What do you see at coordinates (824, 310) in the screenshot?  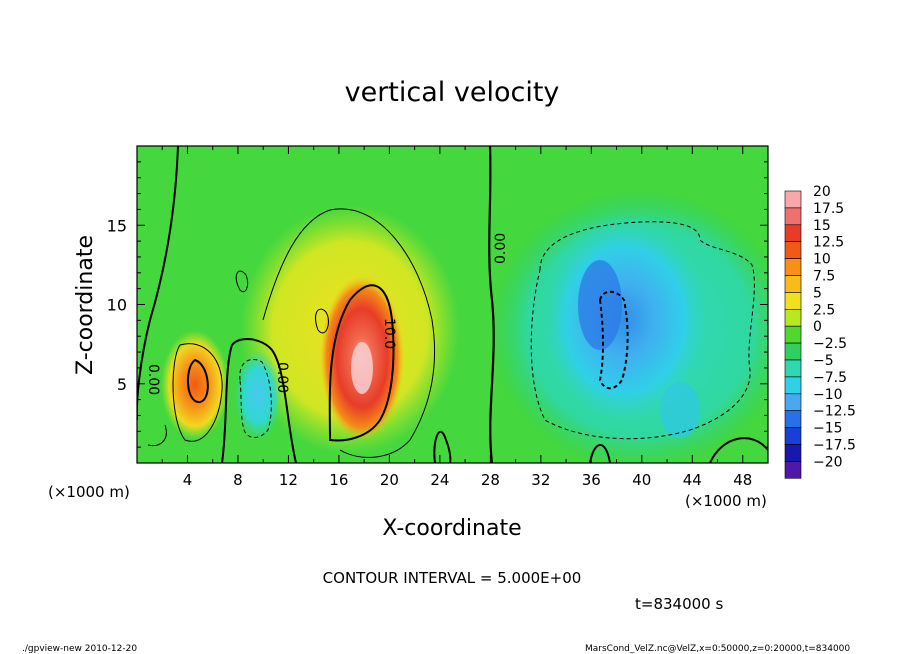 I see `colorbar-label: 2.5` at bounding box center [824, 310].